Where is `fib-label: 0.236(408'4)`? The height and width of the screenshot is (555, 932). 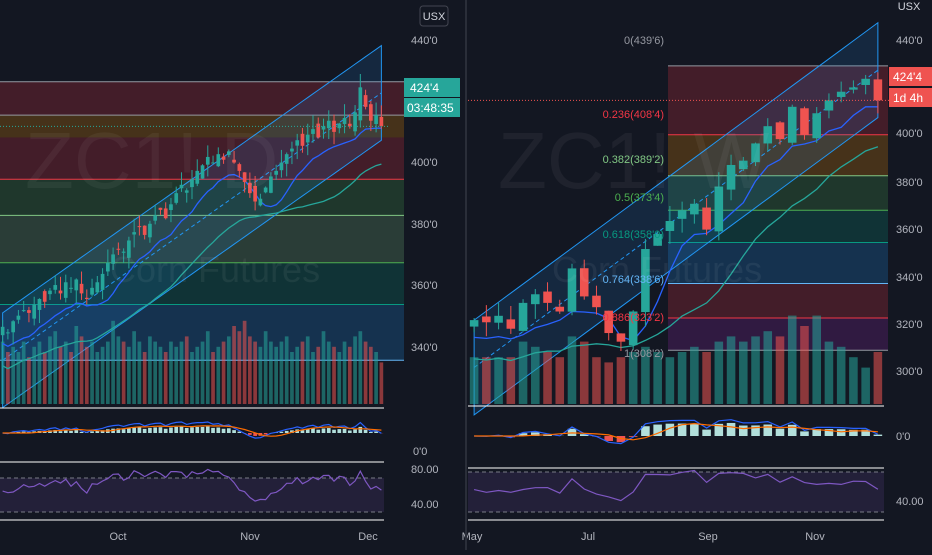 fib-label: 0.236(408'4) is located at coordinates (633, 115).